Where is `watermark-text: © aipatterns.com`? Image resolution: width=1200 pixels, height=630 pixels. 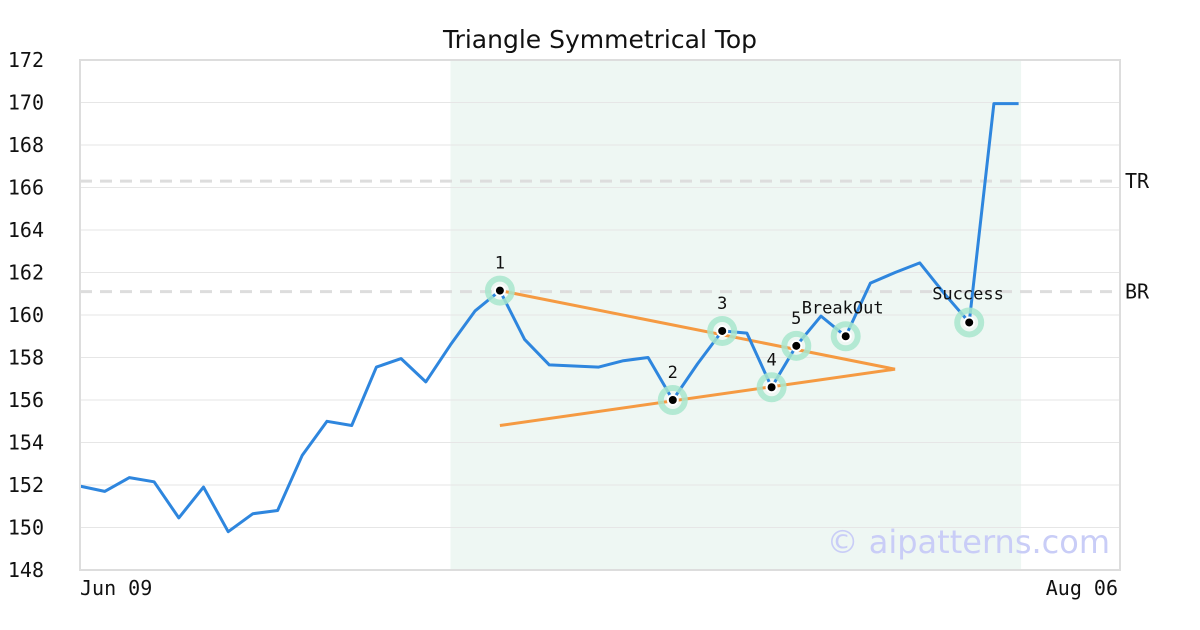
watermark-text: © aipatterns.com is located at coordinates (968, 542).